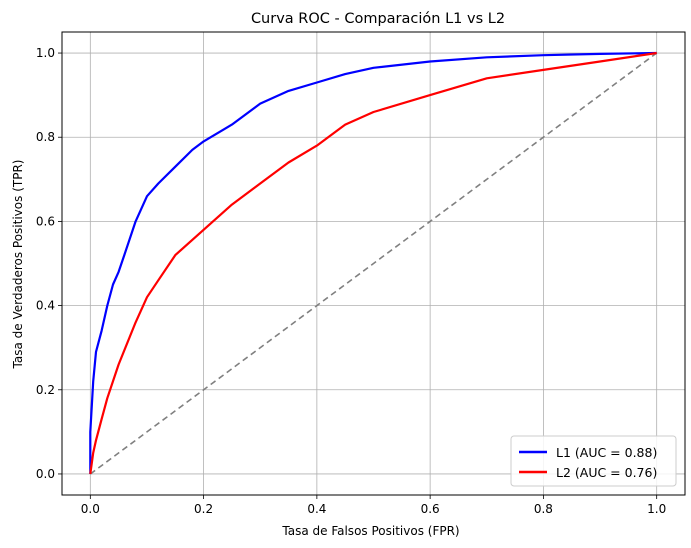  What do you see at coordinates (430, 509) in the screenshot?
I see `x-tick-label: 0.6` at bounding box center [430, 509].